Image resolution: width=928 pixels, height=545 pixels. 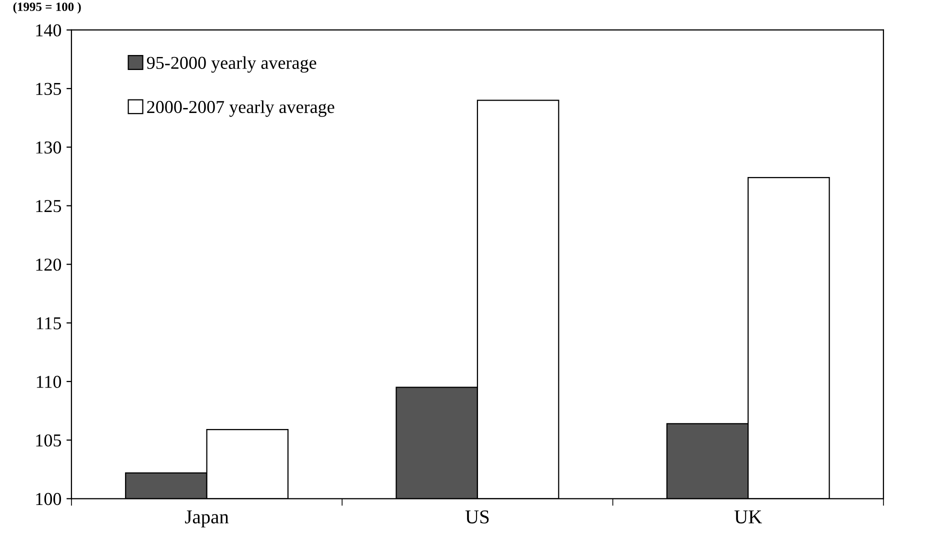 What do you see at coordinates (49, 30) in the screenshot?
I see `y-tick-label: 140` at bounding box center [49, 30].